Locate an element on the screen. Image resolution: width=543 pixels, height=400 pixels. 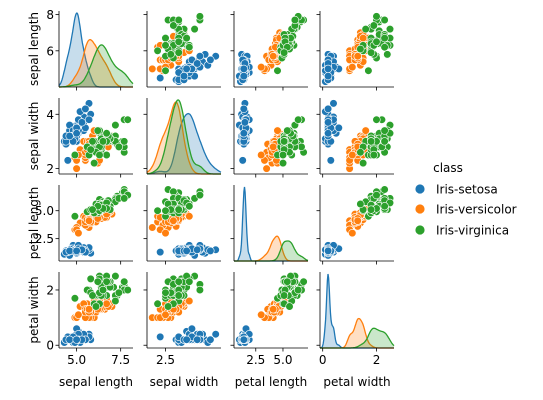
panel-petal-length-vs-sepal-width is located at coordinates (182, 225).